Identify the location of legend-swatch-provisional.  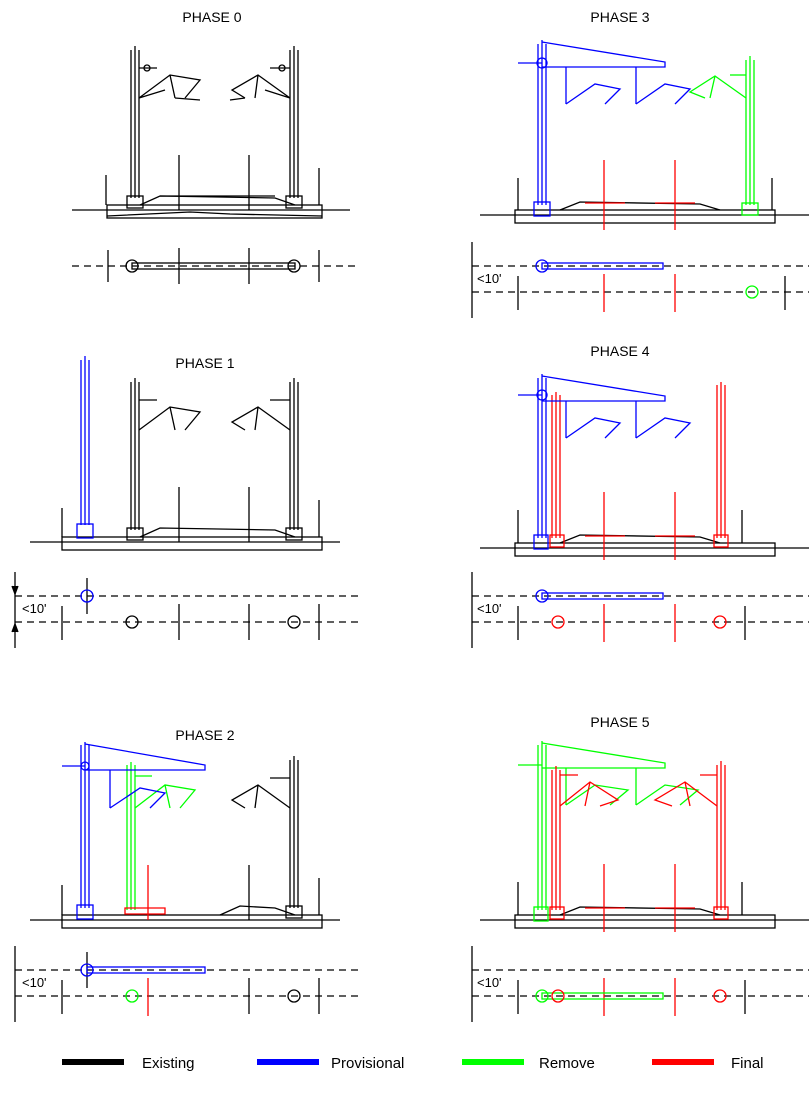
(288, 1062).